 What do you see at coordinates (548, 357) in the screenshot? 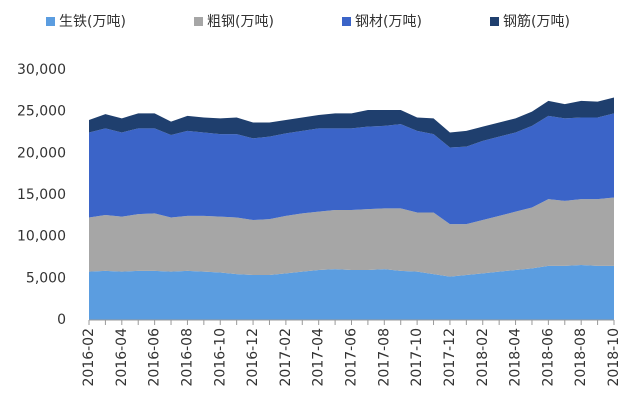
I see `x-tick-label: 2018-06` at bounding box center [548, 357].